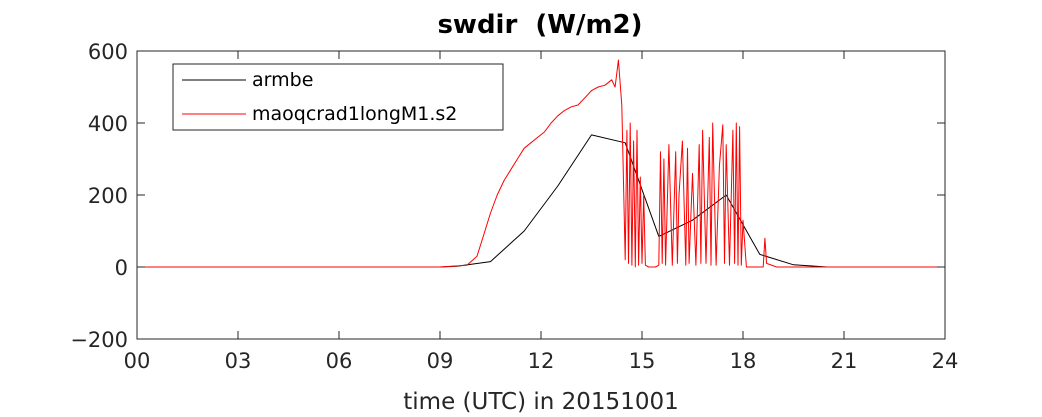 The image size is (1042, 417). What do you see at coordinates (440, 361) in the screenshot?
I see `x-tick-label: 09` at bounding box center [440, 361].